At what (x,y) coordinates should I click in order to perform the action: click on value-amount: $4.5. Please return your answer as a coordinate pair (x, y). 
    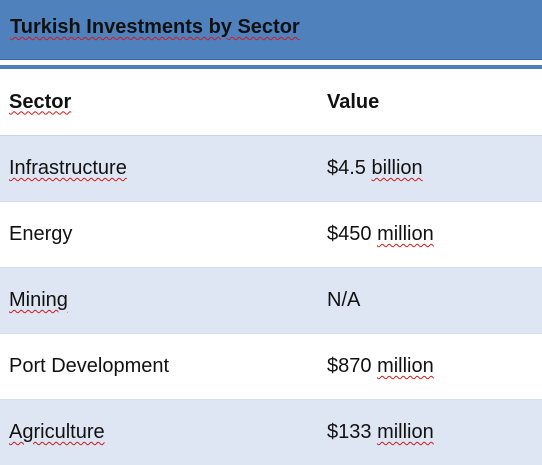
    Looking at the image, I should click on (346, 168).